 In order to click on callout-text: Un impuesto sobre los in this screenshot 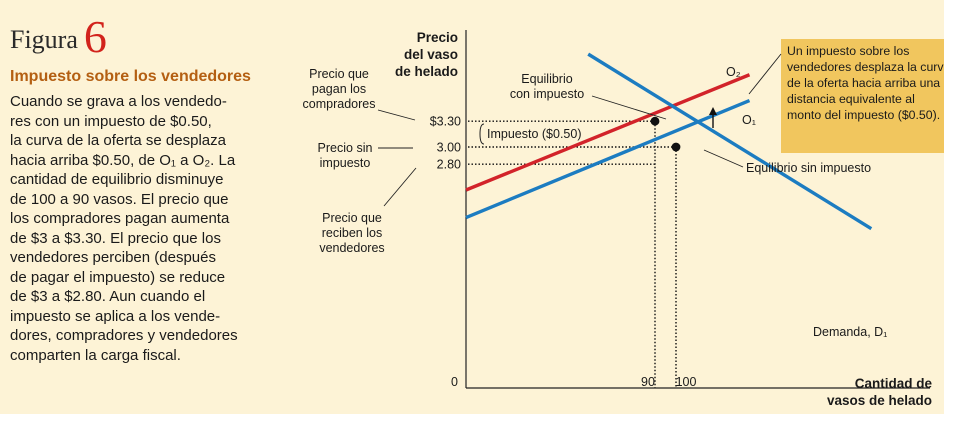, I will do `click(848, 51)`.